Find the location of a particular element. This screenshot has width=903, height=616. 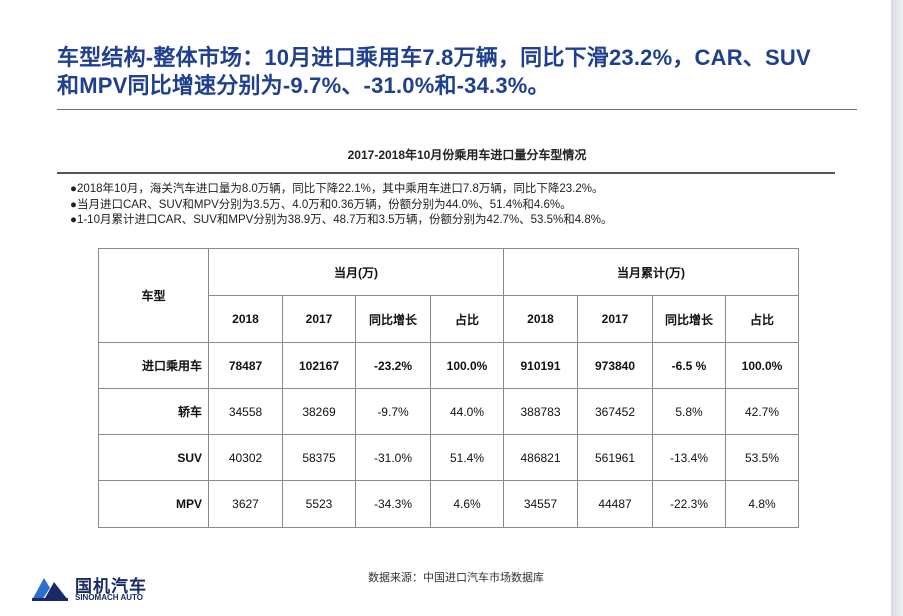

table-title-divider is located at coordinates (446, 173).